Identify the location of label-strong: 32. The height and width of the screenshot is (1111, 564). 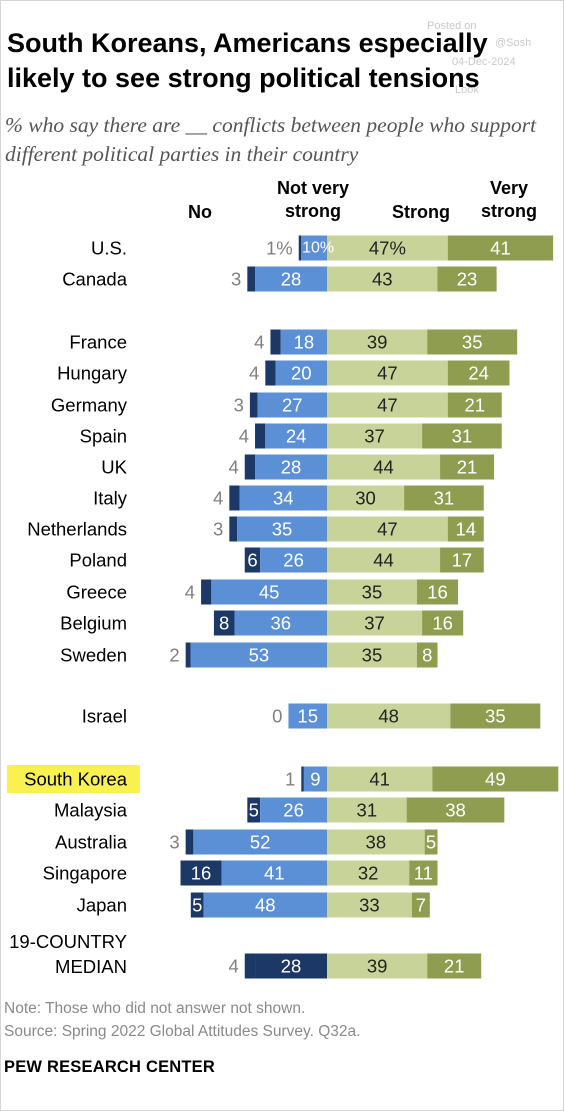
(368, 873).